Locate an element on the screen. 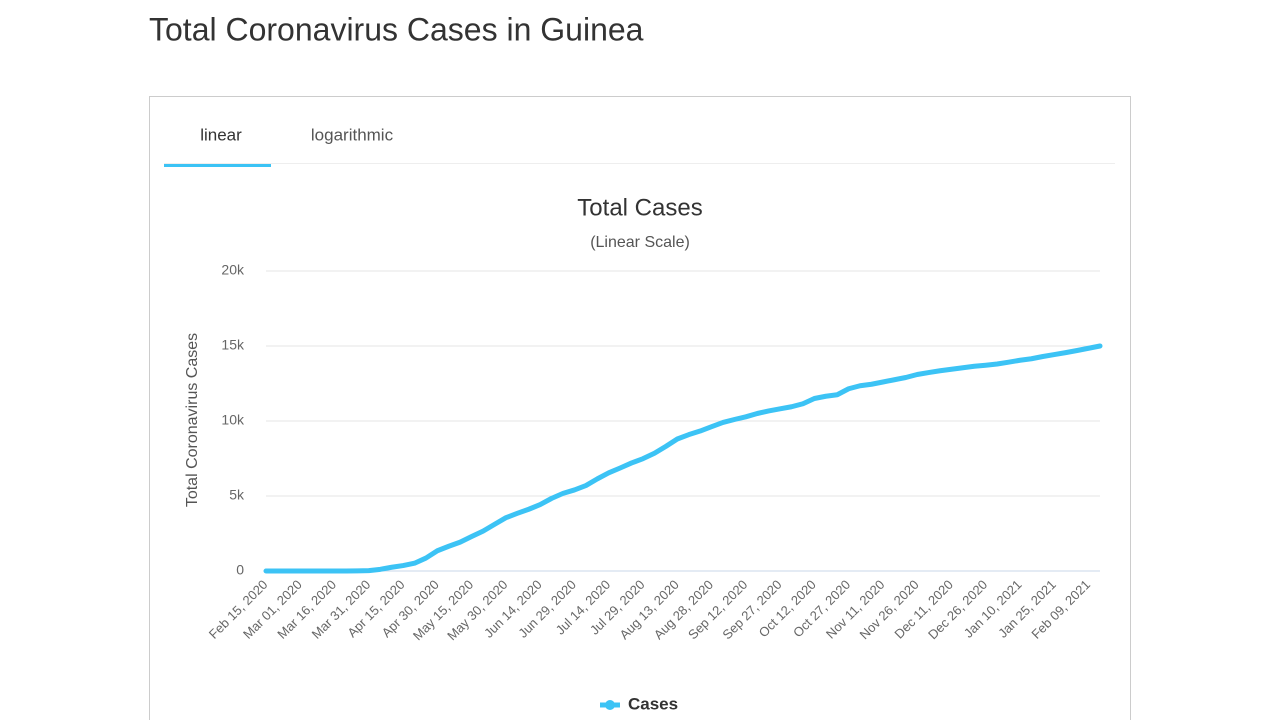 The width and height of the screenshot is (1280, 720). y-tick-label: 15k is located at coordinates (233, 345).